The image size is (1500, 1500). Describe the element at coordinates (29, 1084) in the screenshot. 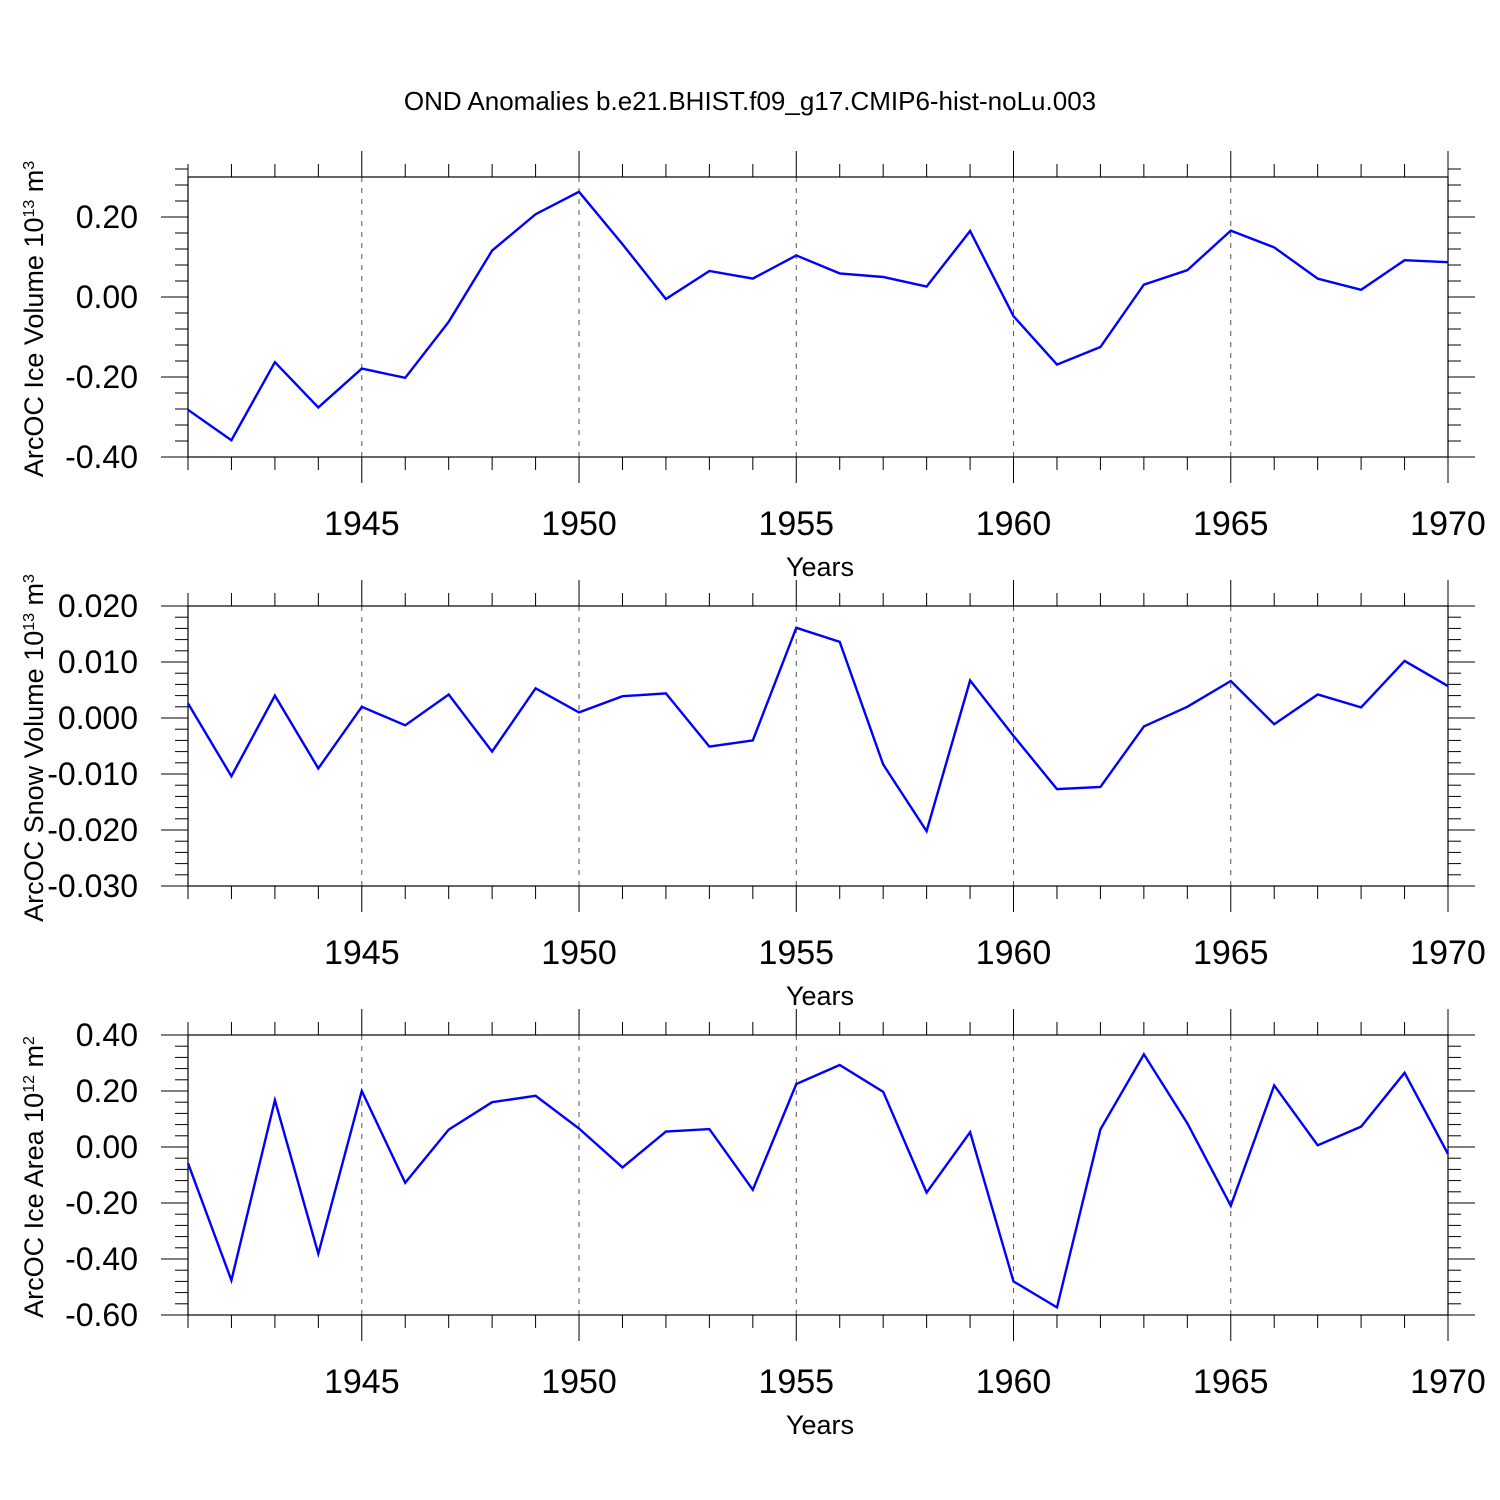

I see `y-axis-label-superscript: 12` at that location.